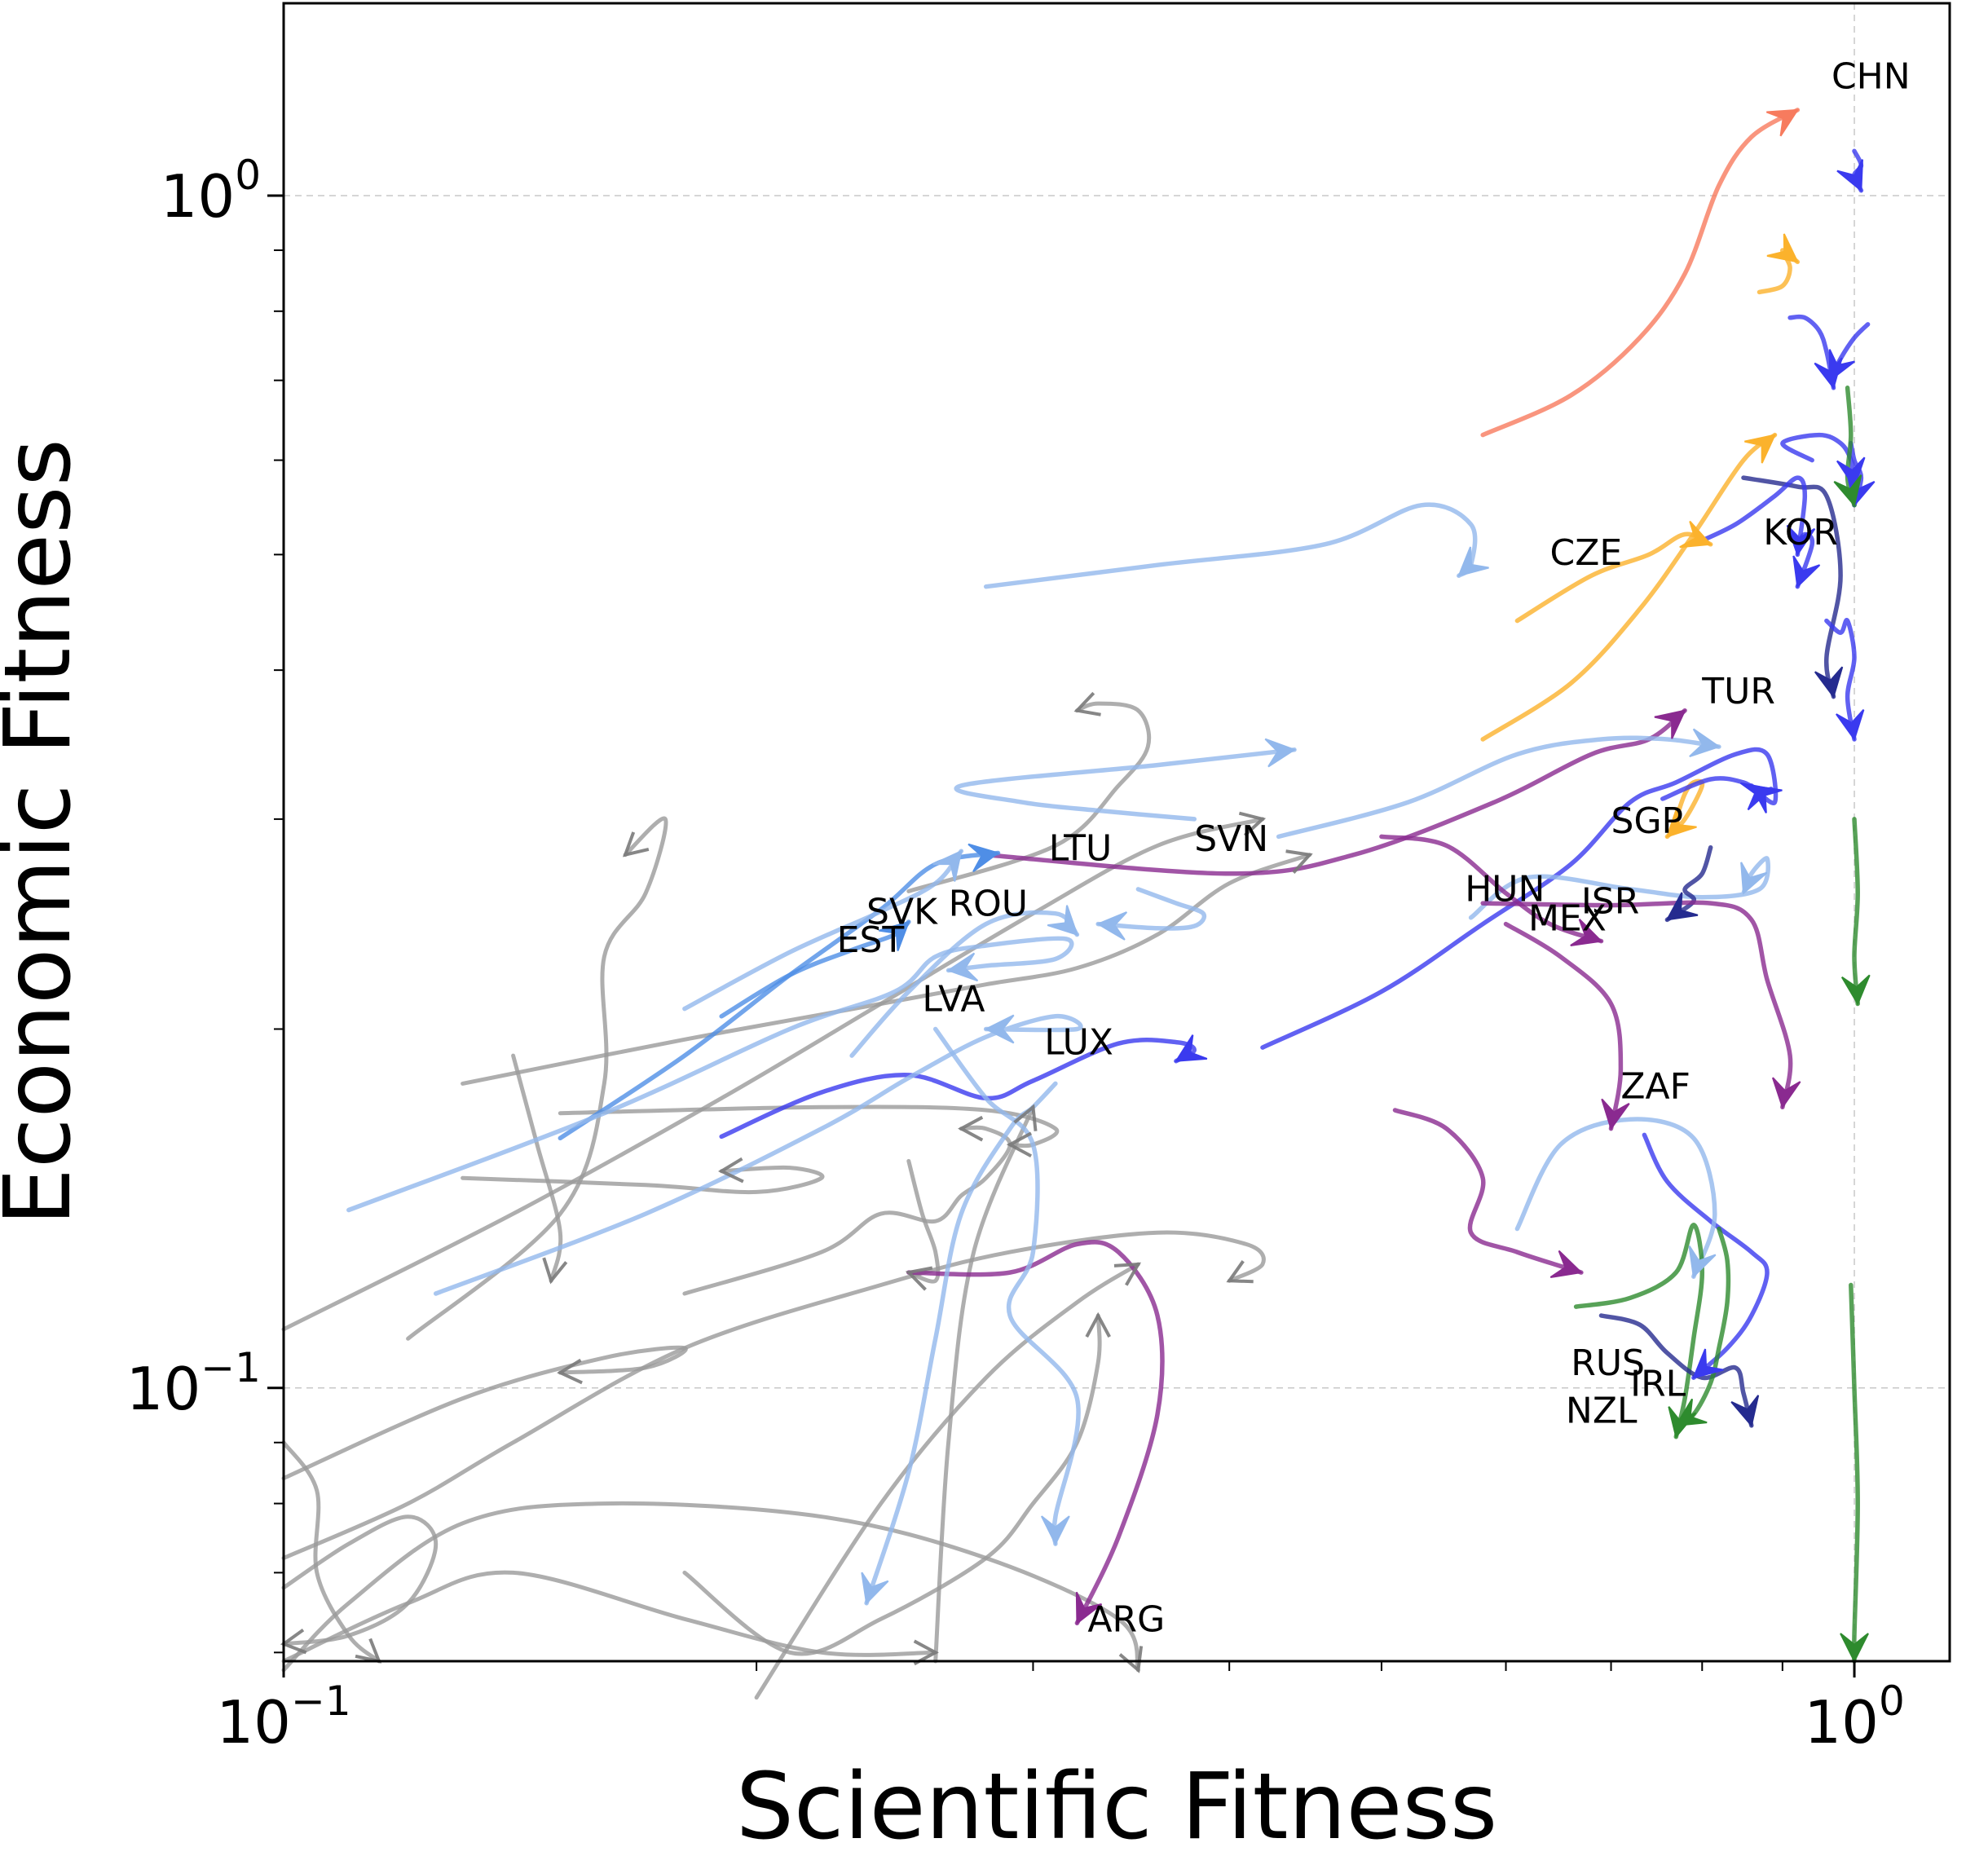 This screenshot has width=1988, height=1856. Describe the element at coordinates (1610, 902) in the screenshot. I see `country-label: ISR` at that location.